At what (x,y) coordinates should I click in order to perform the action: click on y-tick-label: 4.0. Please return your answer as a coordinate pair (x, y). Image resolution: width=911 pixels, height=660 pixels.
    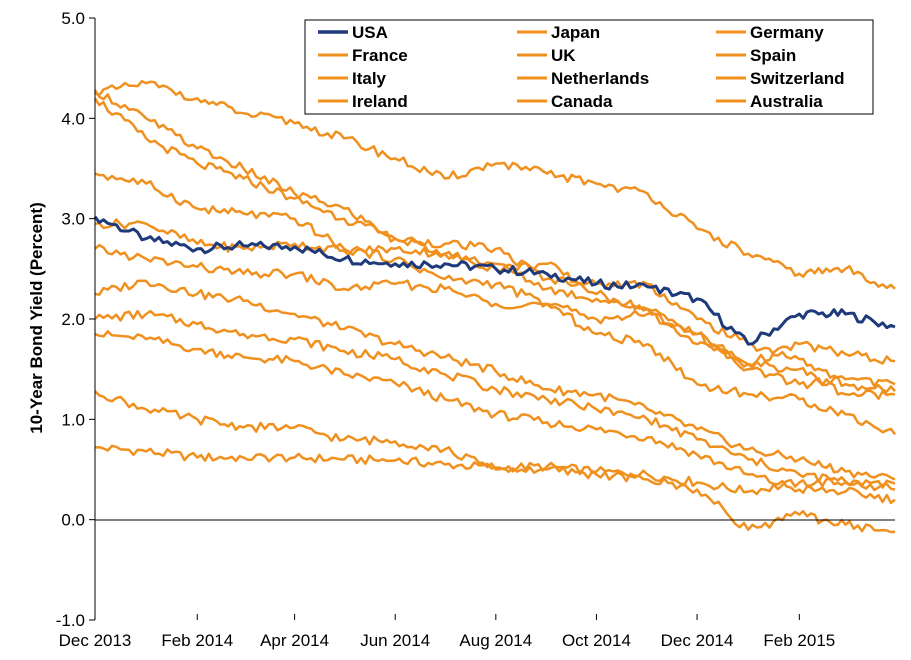
    Looking at the image, I should click on (73, 118).